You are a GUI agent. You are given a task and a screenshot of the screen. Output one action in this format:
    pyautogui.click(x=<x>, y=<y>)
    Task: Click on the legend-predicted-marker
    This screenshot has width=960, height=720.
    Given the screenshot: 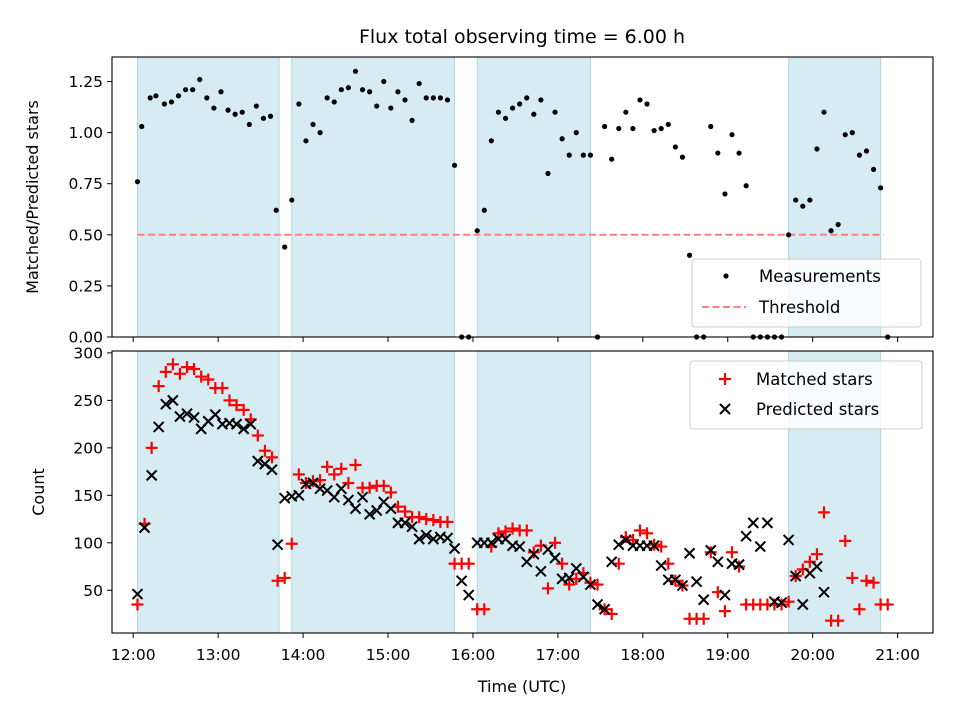 What is the action you would take?
    pyautogui.click(x=725, y=409)
    